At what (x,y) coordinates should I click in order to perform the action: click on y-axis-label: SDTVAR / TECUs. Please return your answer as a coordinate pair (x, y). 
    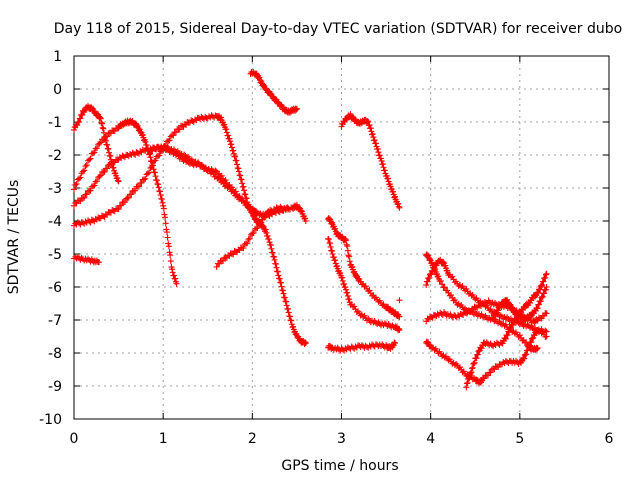
    Looking at the image, I should click on (14, 237).